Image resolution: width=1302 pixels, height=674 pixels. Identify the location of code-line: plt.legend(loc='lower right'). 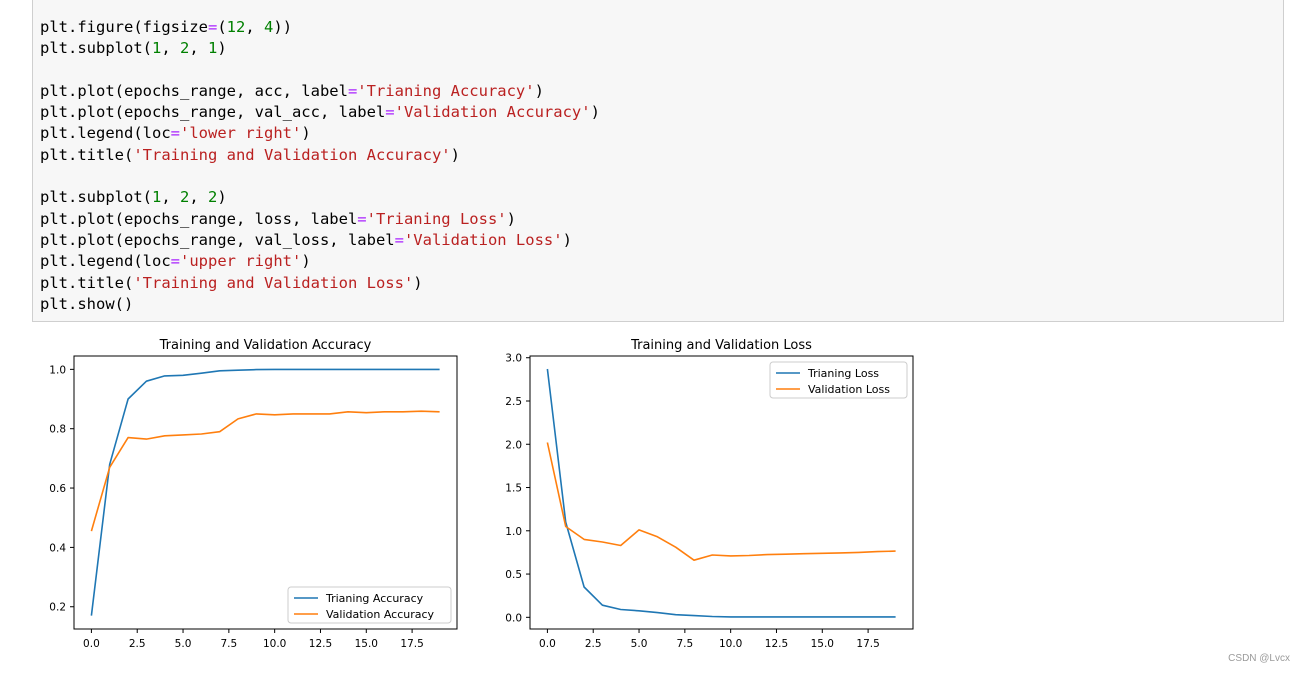
(320, 133).